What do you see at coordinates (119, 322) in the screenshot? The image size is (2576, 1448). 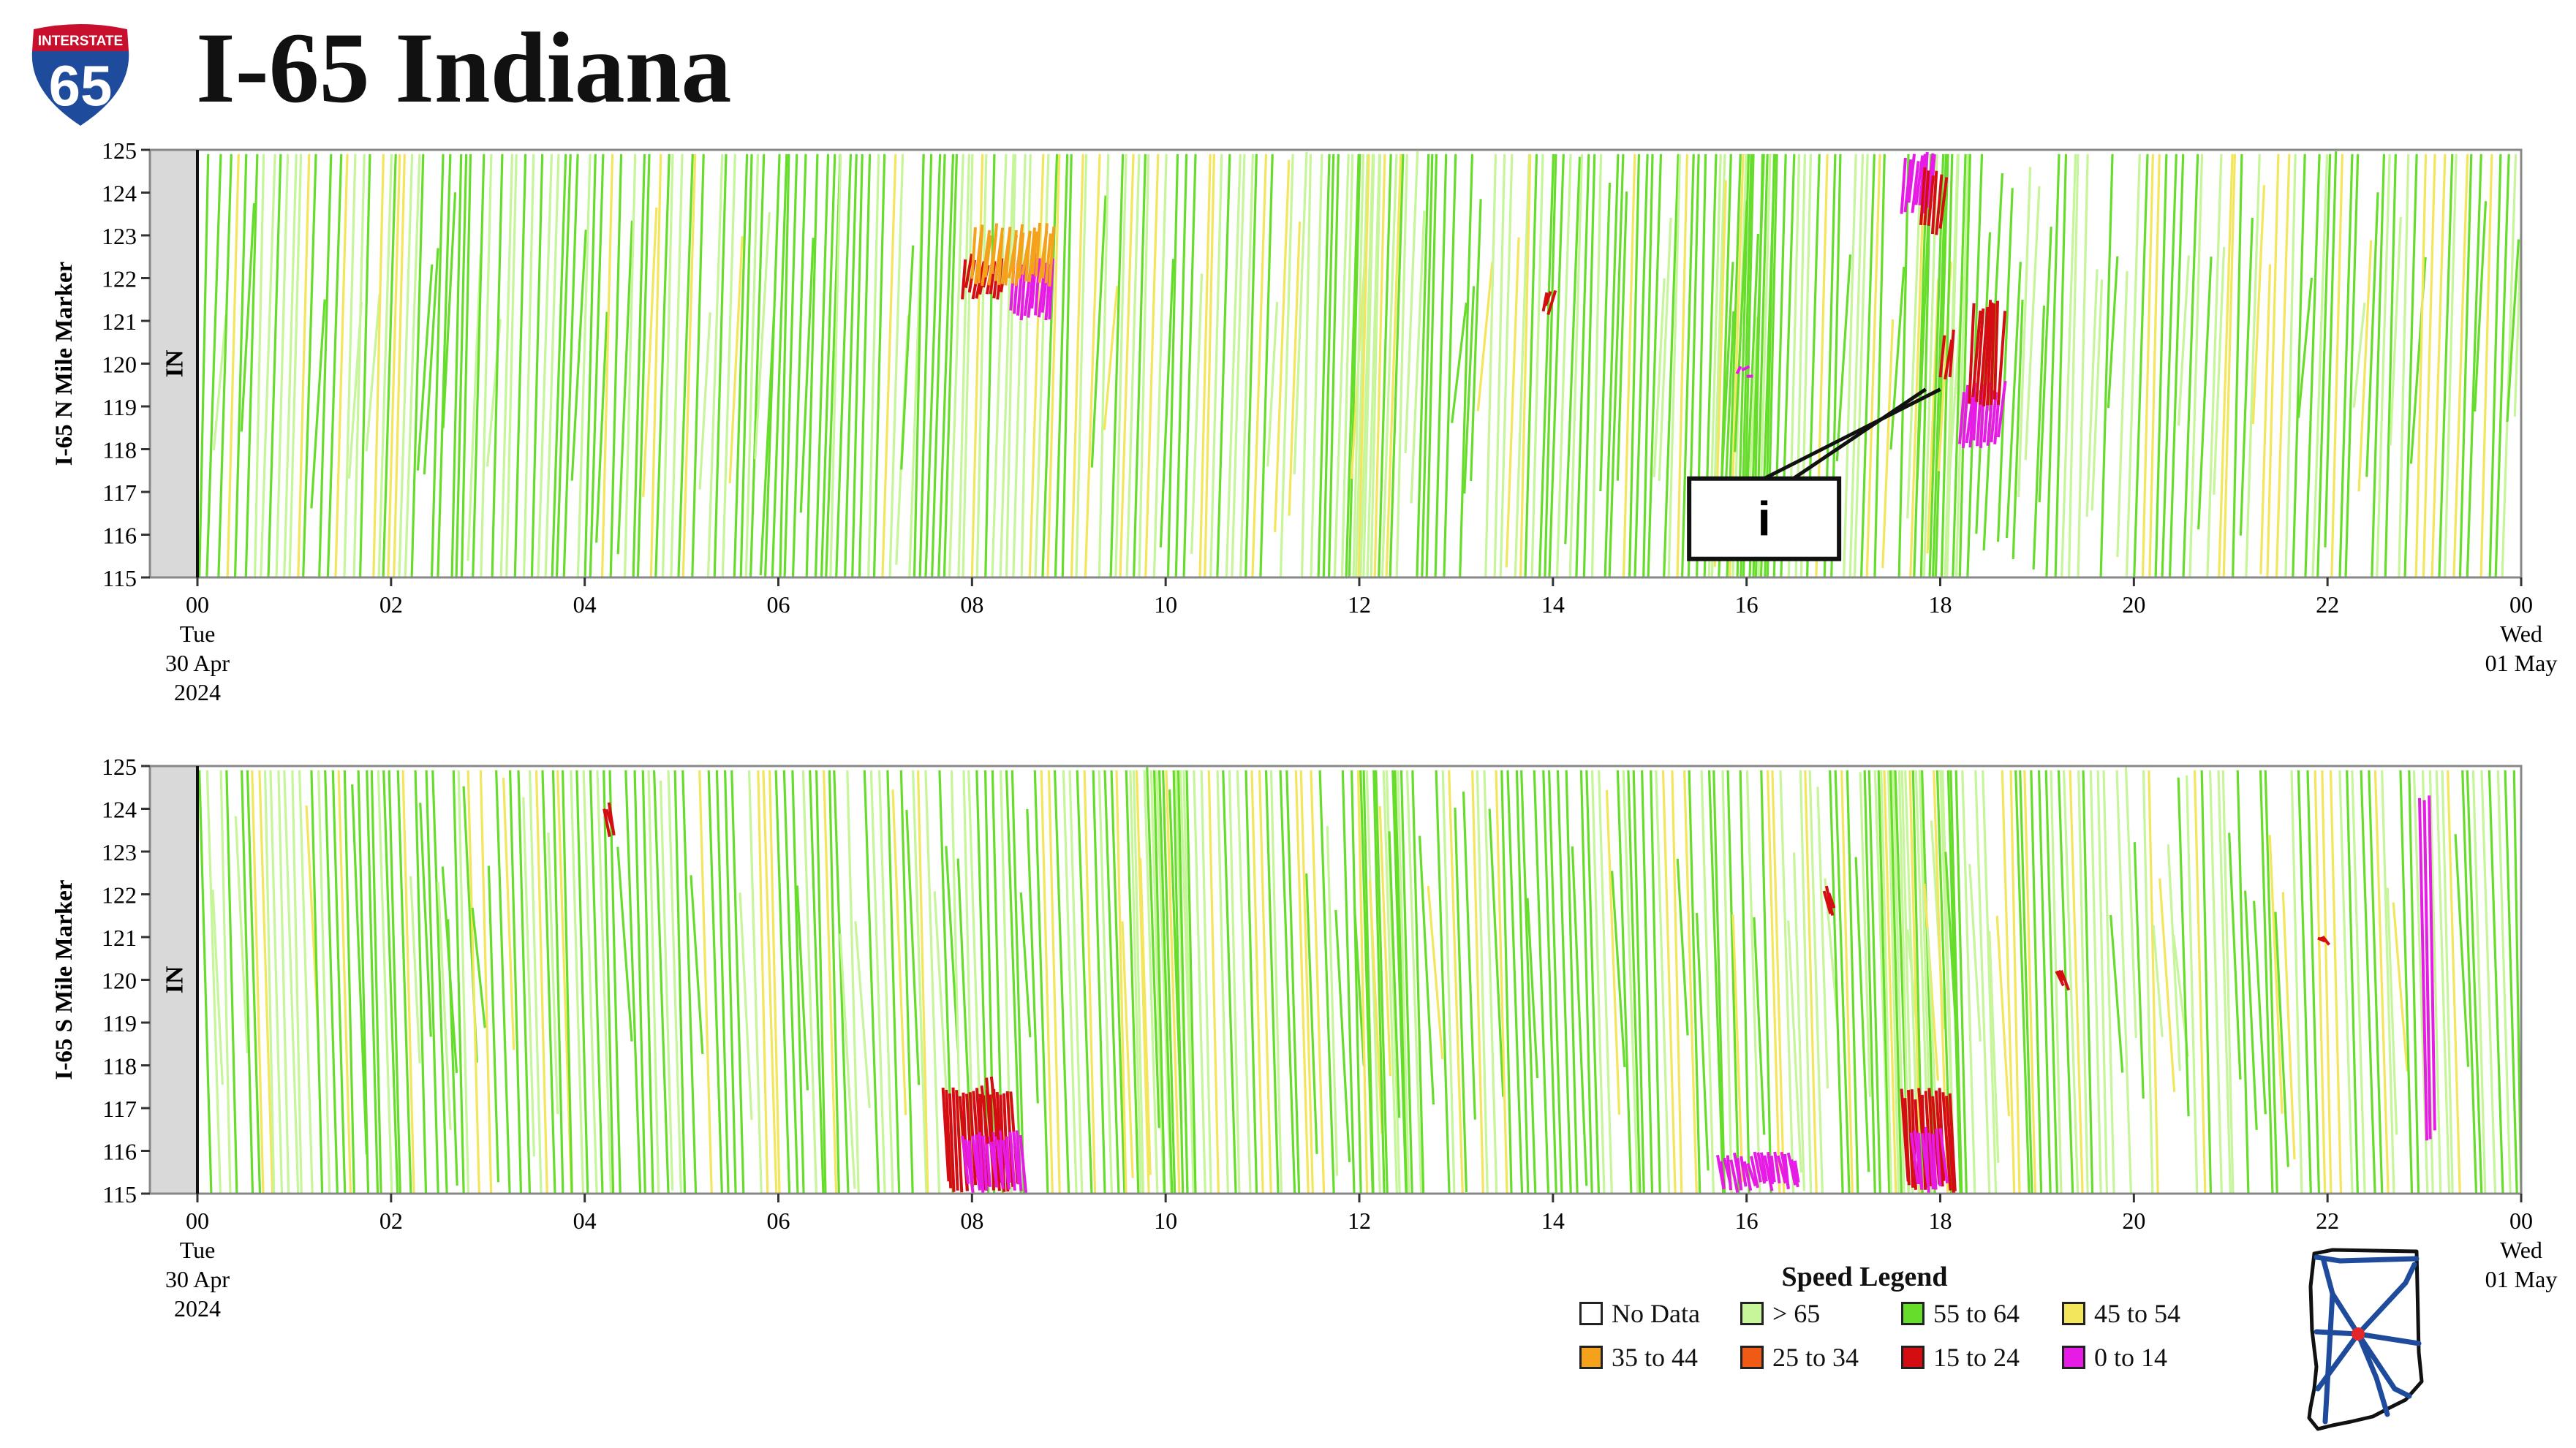 I see `y-tick-label: 121` at bounding box center [119, 322].